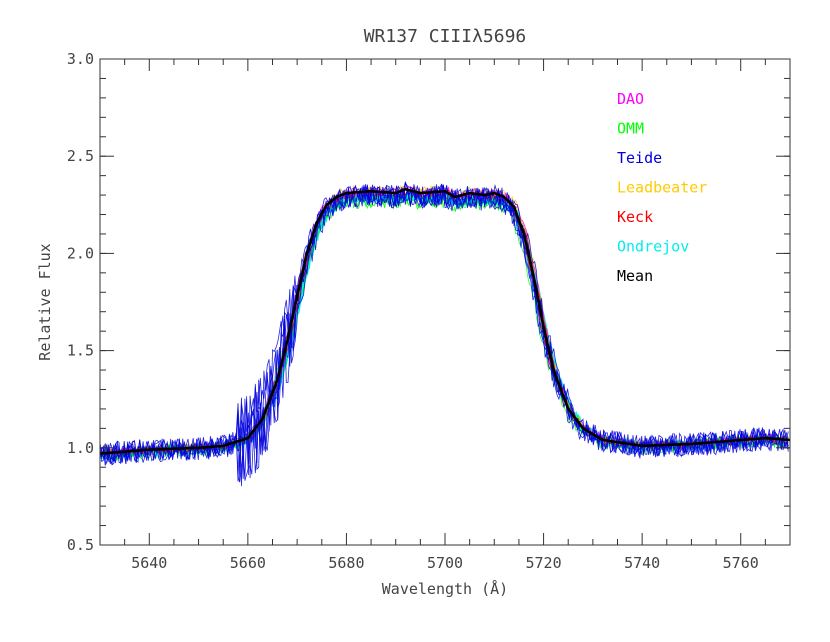 Image resolution: width=830 pixels, height=642 pixels. What do you see at coordinates (149, 563) in the screenshot?
I see `x-tick-label: 5640` at bounding box center [149, 563].